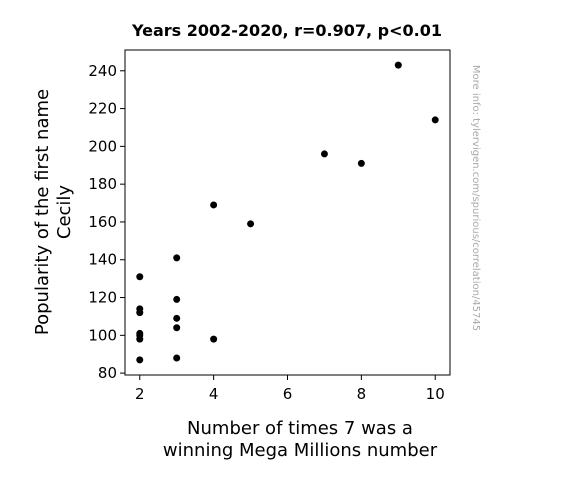 The height and width of the screenshot is (500, 575). Describe the element at coordinates (102, 222) in the screenshot. I see `y-tick-label: 160` at that location.